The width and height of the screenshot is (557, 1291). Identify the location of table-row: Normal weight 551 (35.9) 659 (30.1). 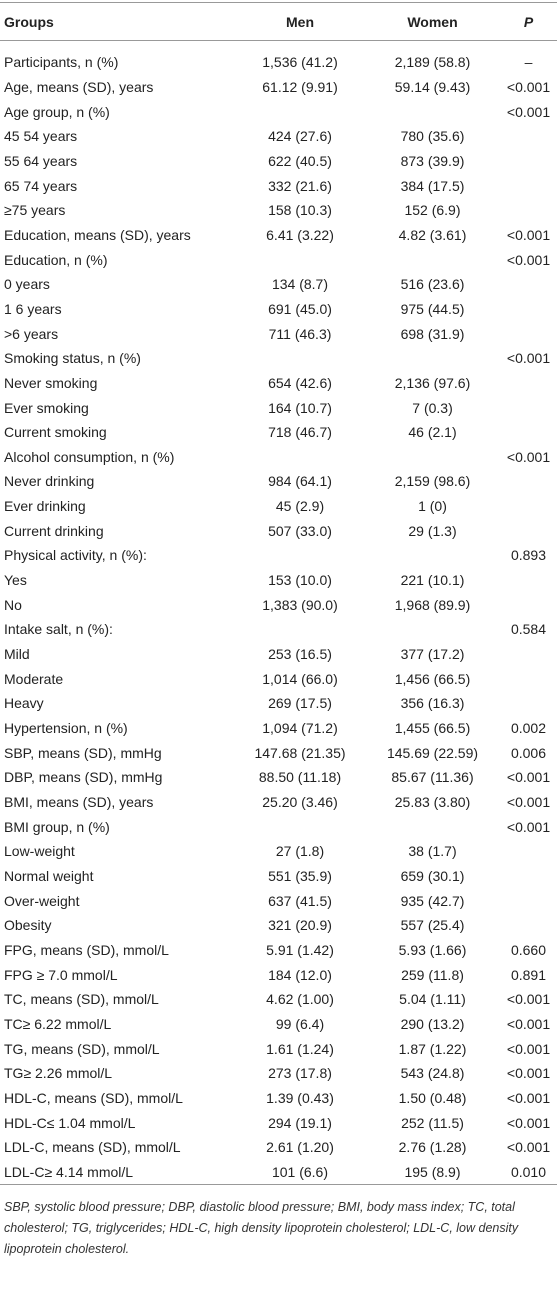
(278, 876).